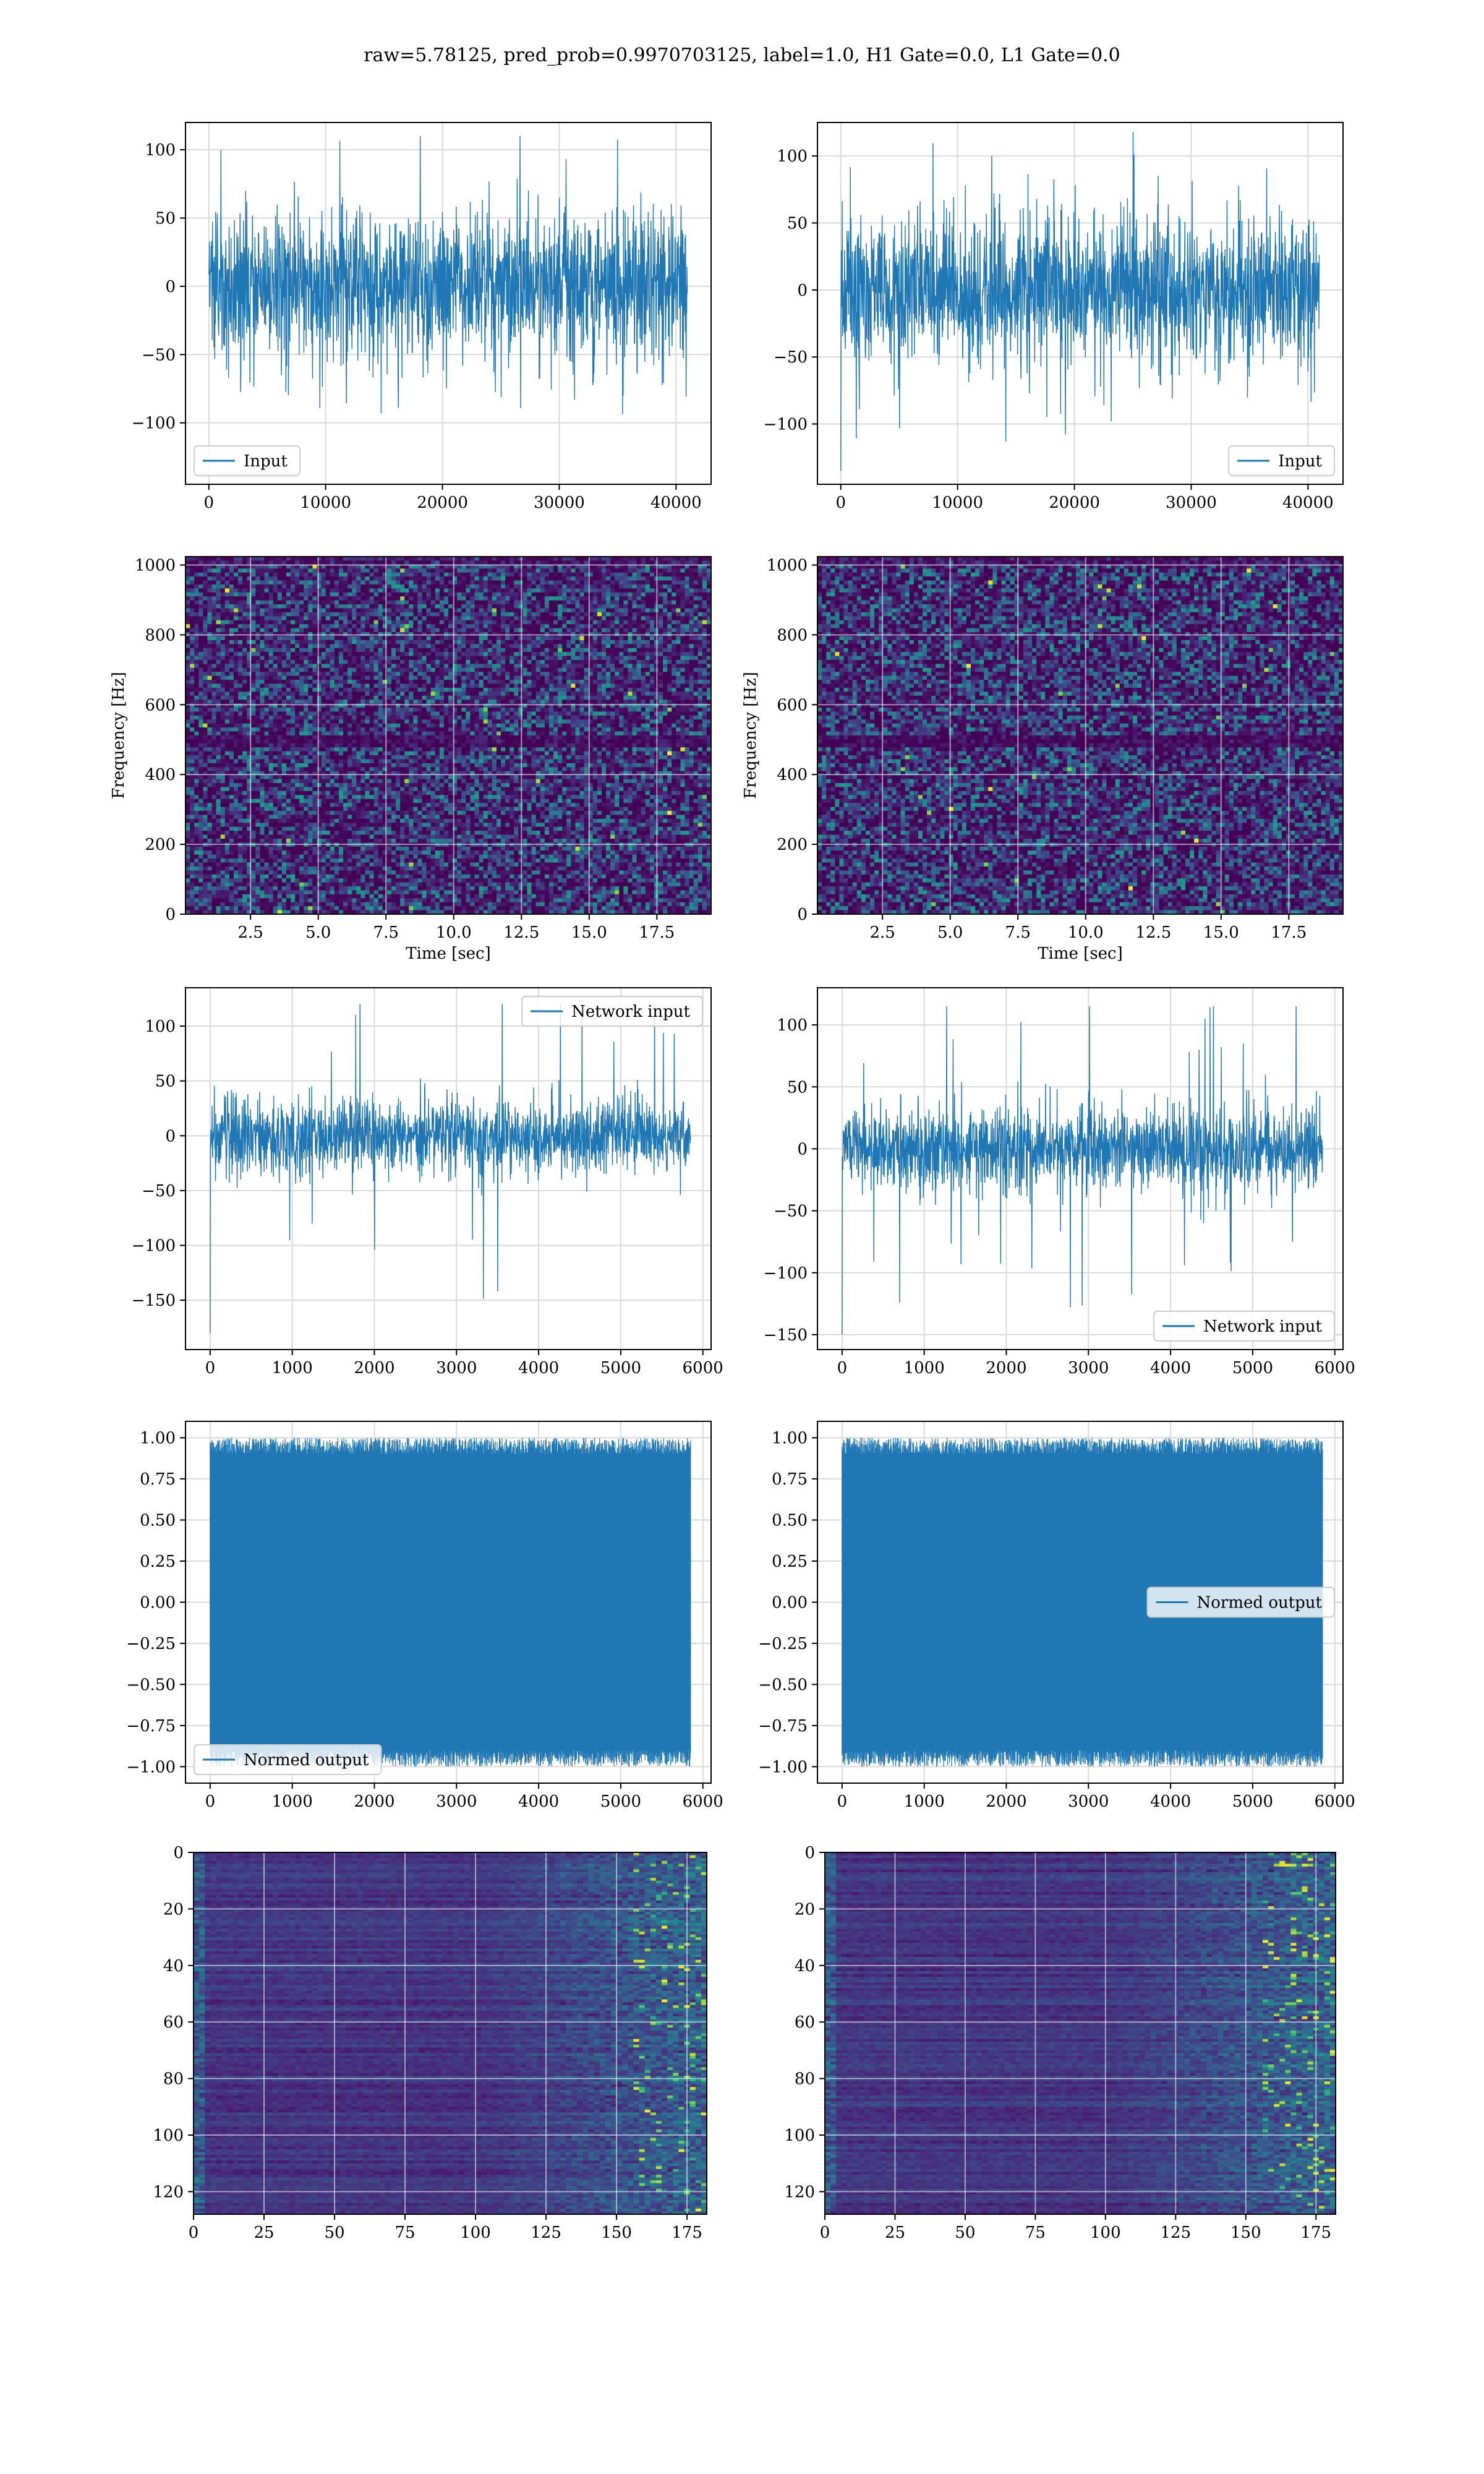 Image resolution: width=1484 pixels, height=2474 pixels. Describe the element at coordinates (538, 1802) in the screenshot. I see `x-tick-label: 4000` at that location.